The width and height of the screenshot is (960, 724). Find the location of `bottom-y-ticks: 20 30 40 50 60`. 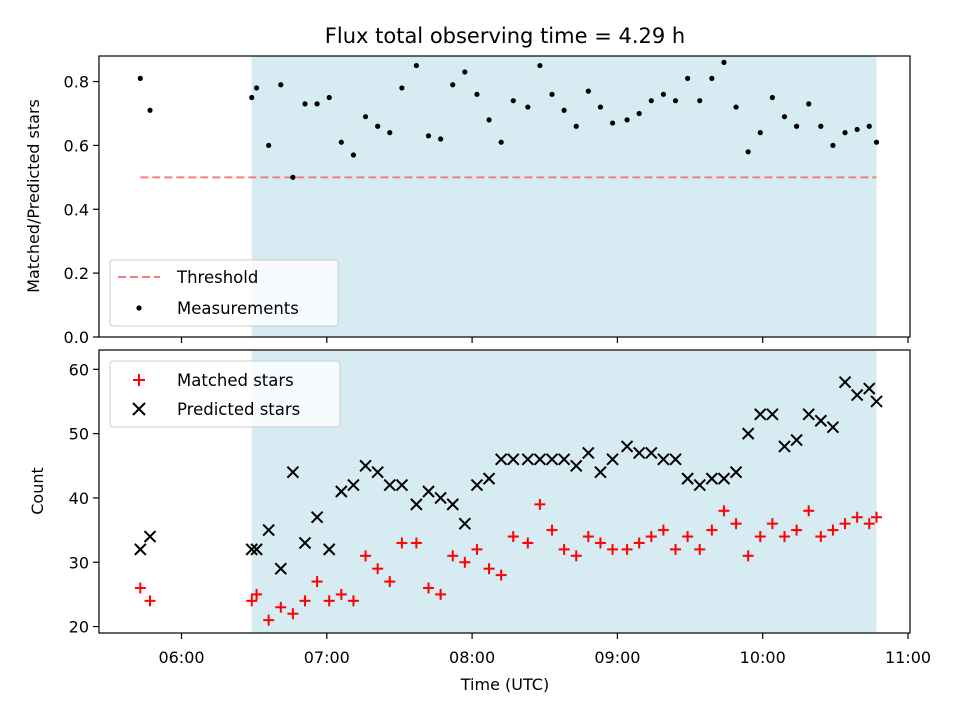

bottom-y-ticks: 20 30 40 50 60 is located at coordinates (84, 498).